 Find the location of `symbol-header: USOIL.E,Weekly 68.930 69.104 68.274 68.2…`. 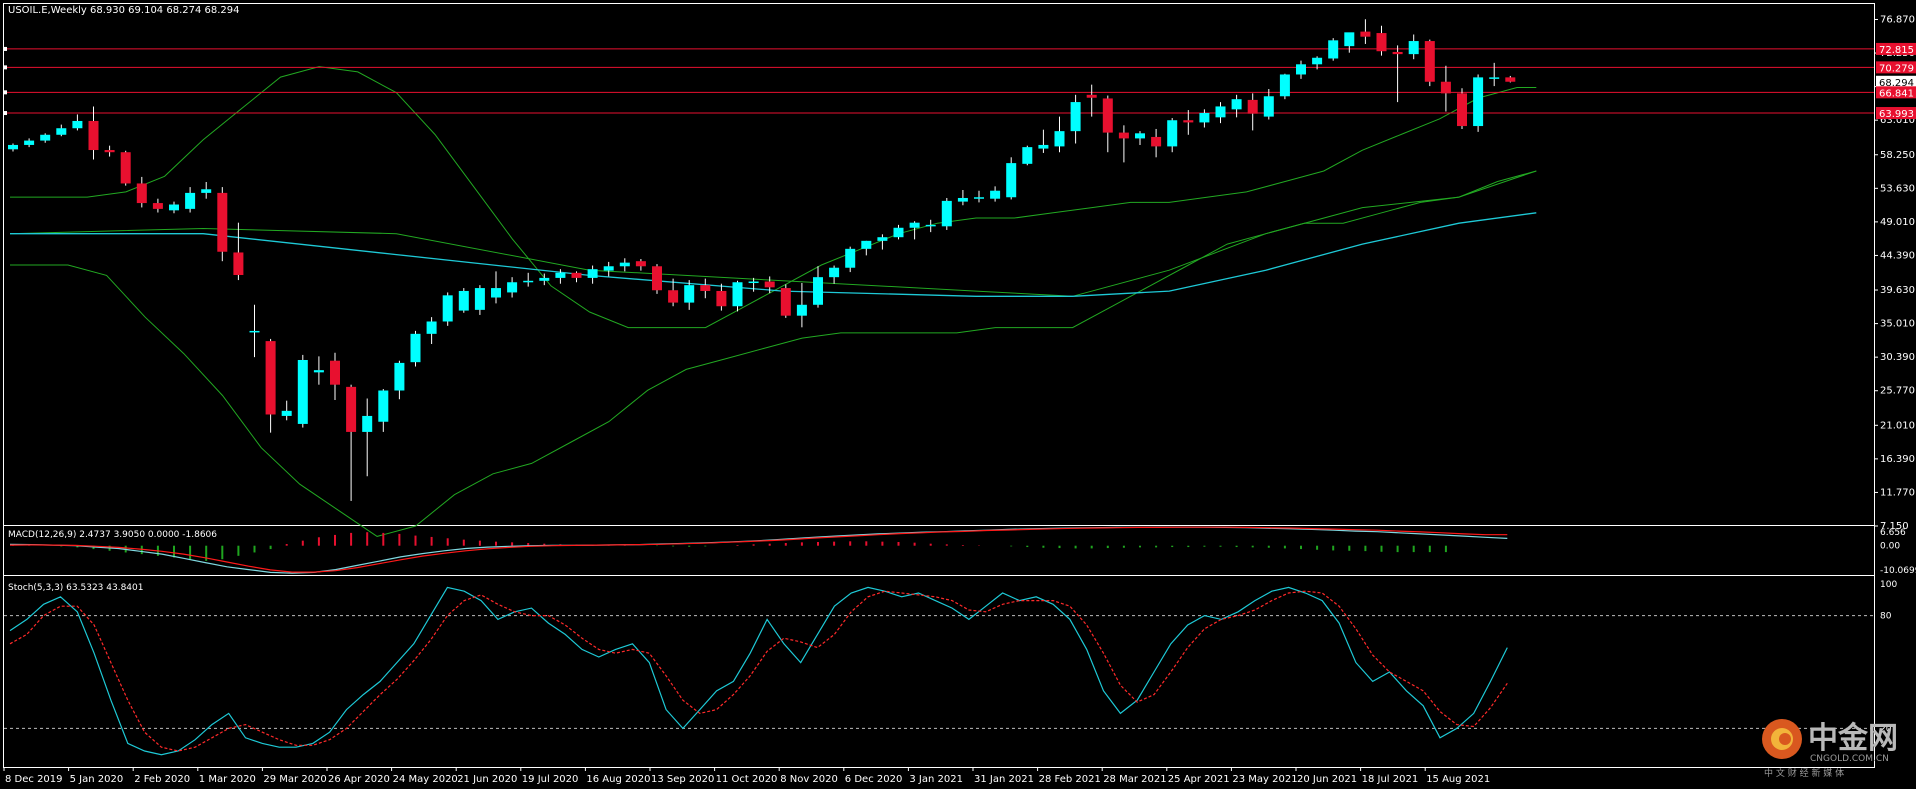

symbol-header: USOIL.E,Weekly 68.930 69.104 68.274 68.2… is located at coordinates (124, 10).